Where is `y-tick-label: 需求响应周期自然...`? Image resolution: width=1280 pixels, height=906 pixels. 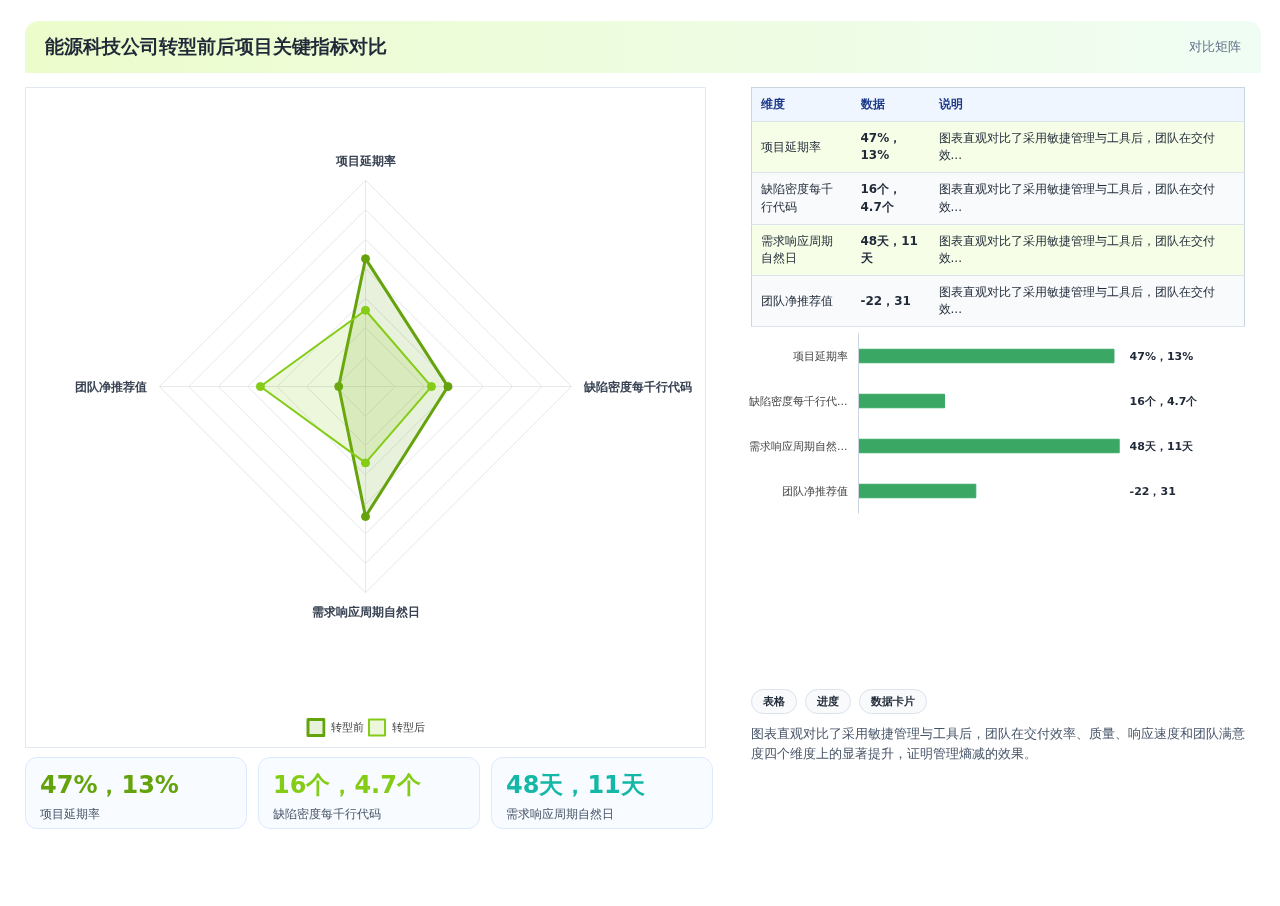 y-tick-label: 需求响应周期自然... is located at coordinates (798, 446).